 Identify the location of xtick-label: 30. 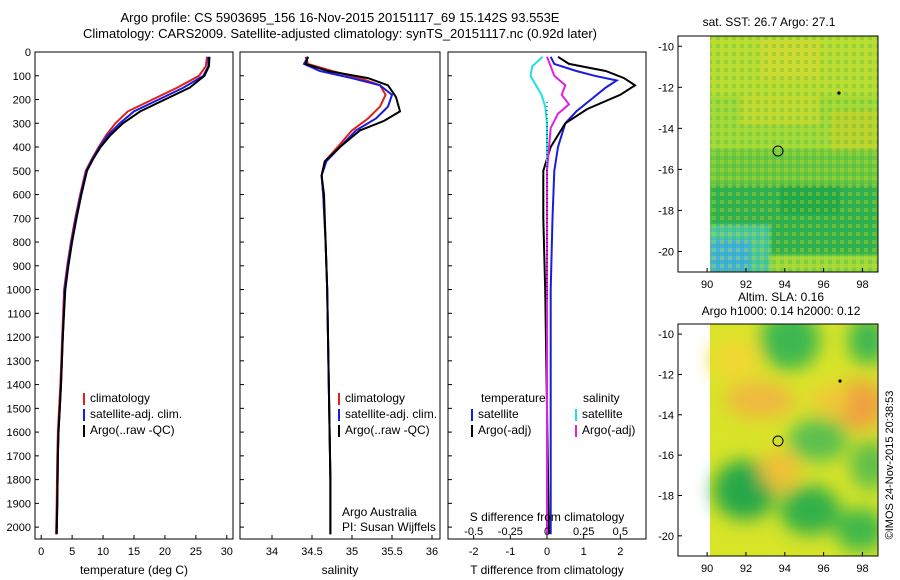
(227, 552).